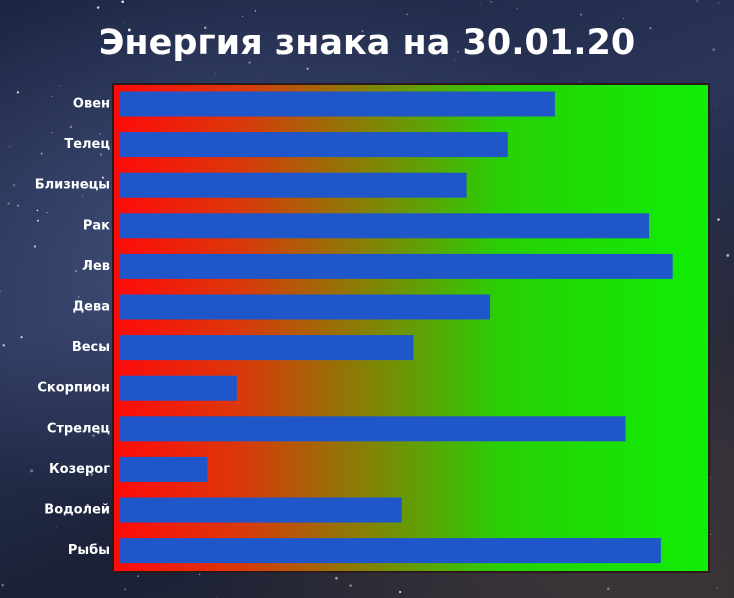 Image resolution: width=734 pixels, height=598 pixels. Describe the element at coordinates (87, 144) in the screenshot. I see `category-label: Телец` at that location.